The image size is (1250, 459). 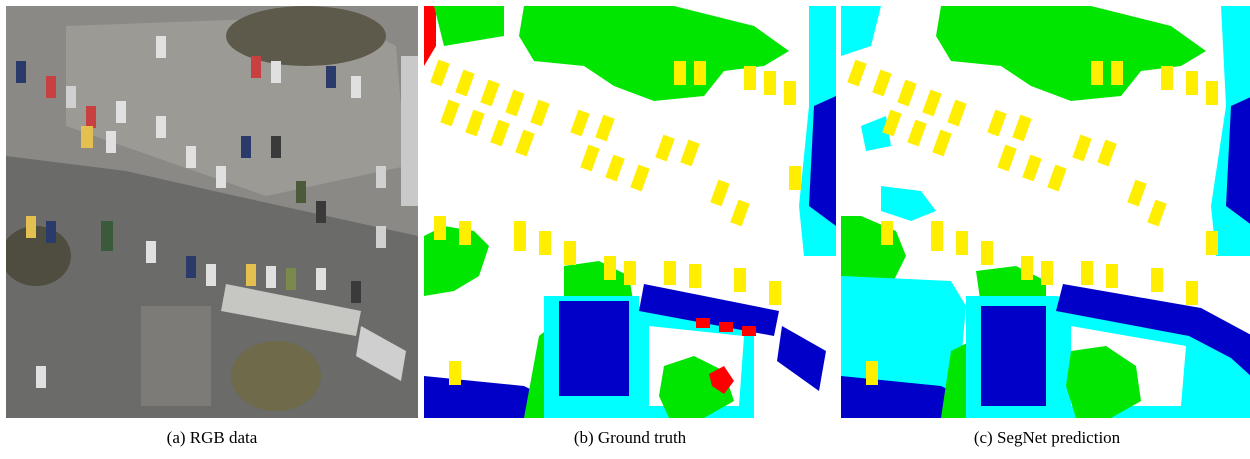 What do you see at coordinates (1047, 437) in the screenshot?
I see `caption-segnet-prediction: (c) SegNet prediction` at bounding box center [1047, 437].